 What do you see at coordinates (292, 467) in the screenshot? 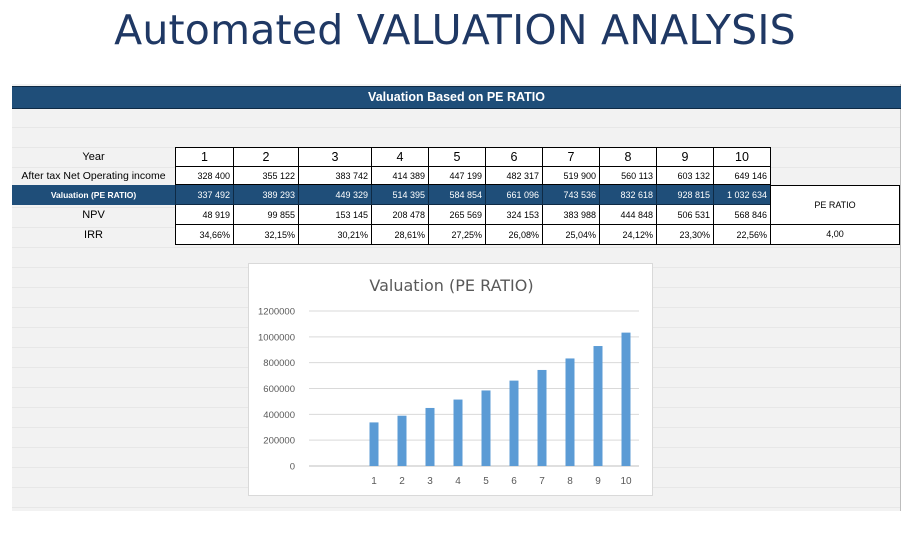
I see `y-tick-label: 0` at bounding box center [292, 467].